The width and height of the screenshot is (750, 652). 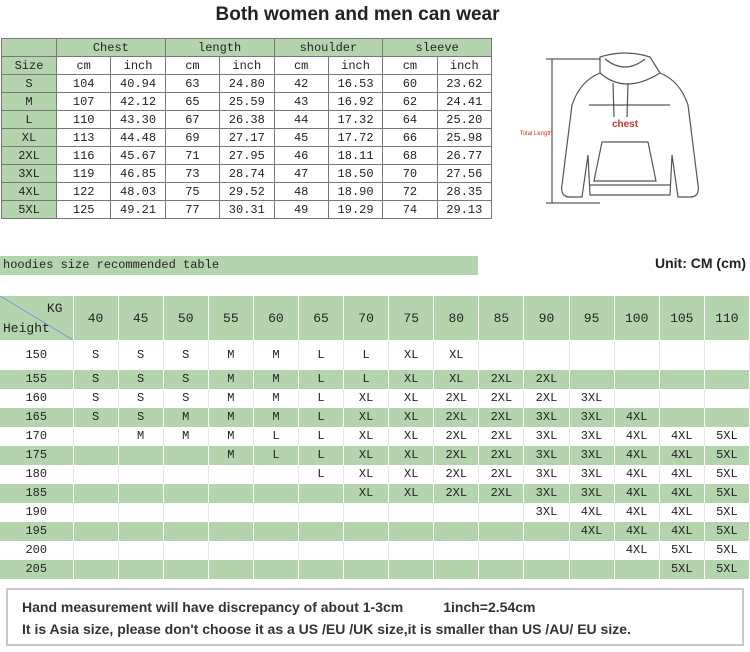 I want to click on height-cell: 160, so click(x=37, y=398).